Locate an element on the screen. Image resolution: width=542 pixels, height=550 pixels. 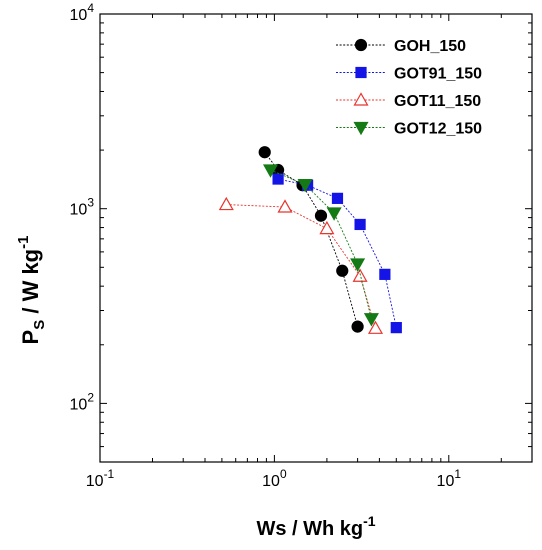
legend-item: GOT91_150 is located at coordinates (409, 74).